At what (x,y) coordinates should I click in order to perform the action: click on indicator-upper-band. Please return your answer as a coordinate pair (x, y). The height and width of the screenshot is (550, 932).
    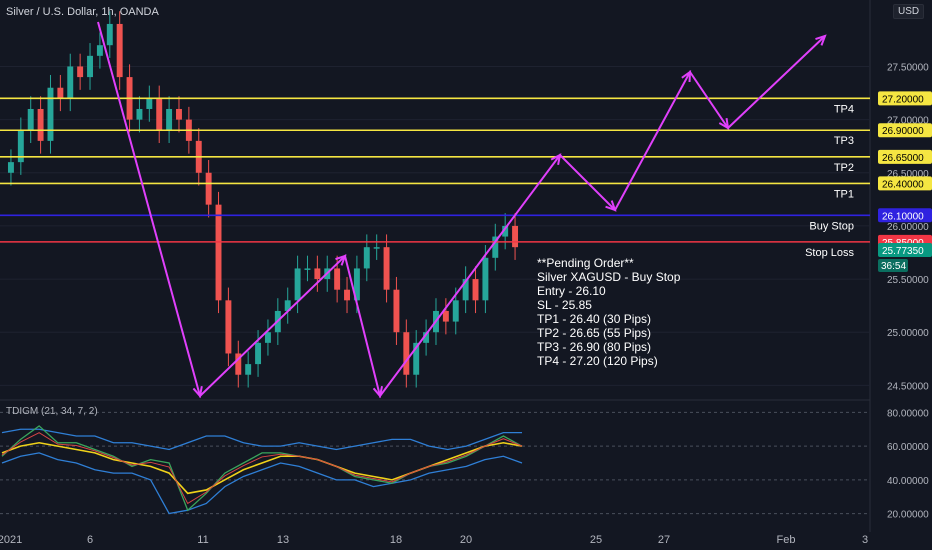
    Looking at the image, I should click on (261, 439).